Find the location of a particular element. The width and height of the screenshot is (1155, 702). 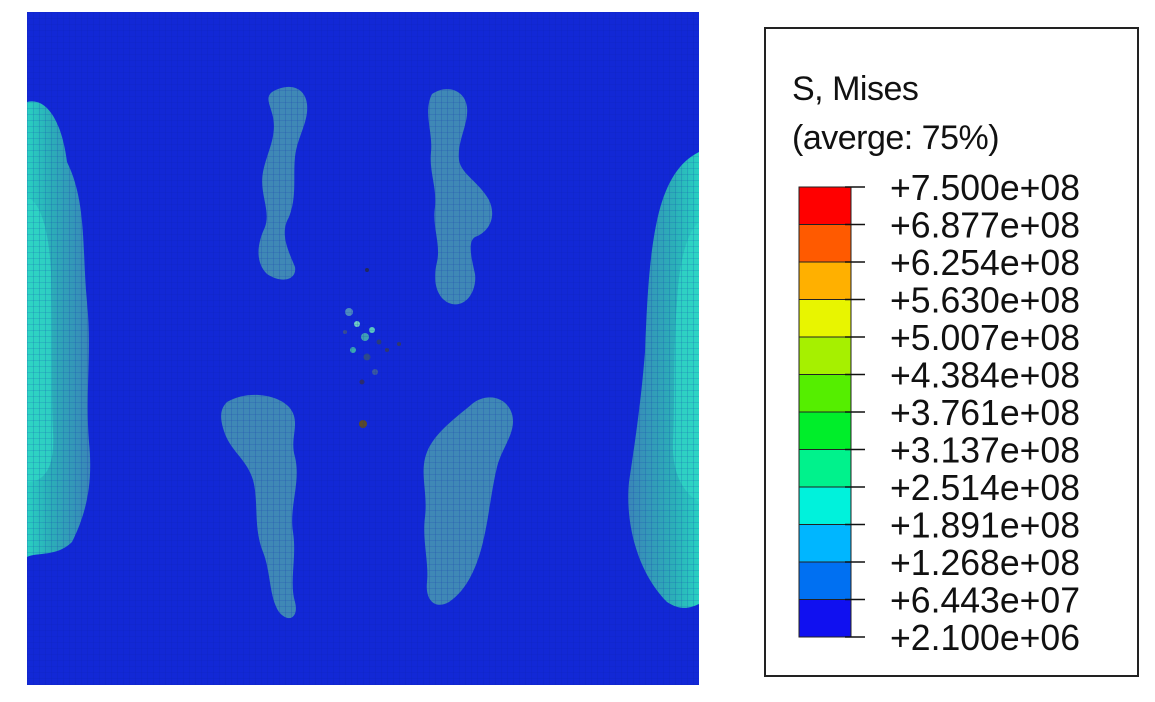

legend-tick-label: +3.761e+08 is located at coordinates (985, 412).